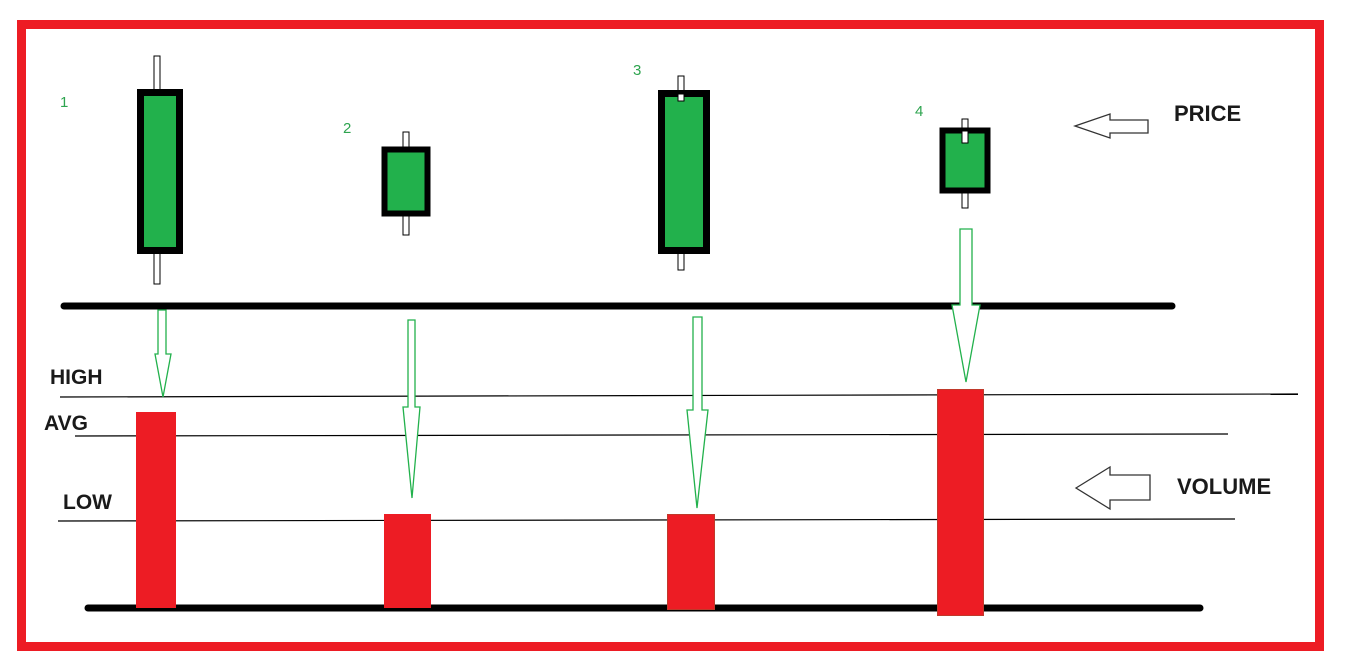  What do you see at coordinates (1224, 486) in the screenshot?
I see `volume-label: VOLUME` at bounding box center [1224, 486].